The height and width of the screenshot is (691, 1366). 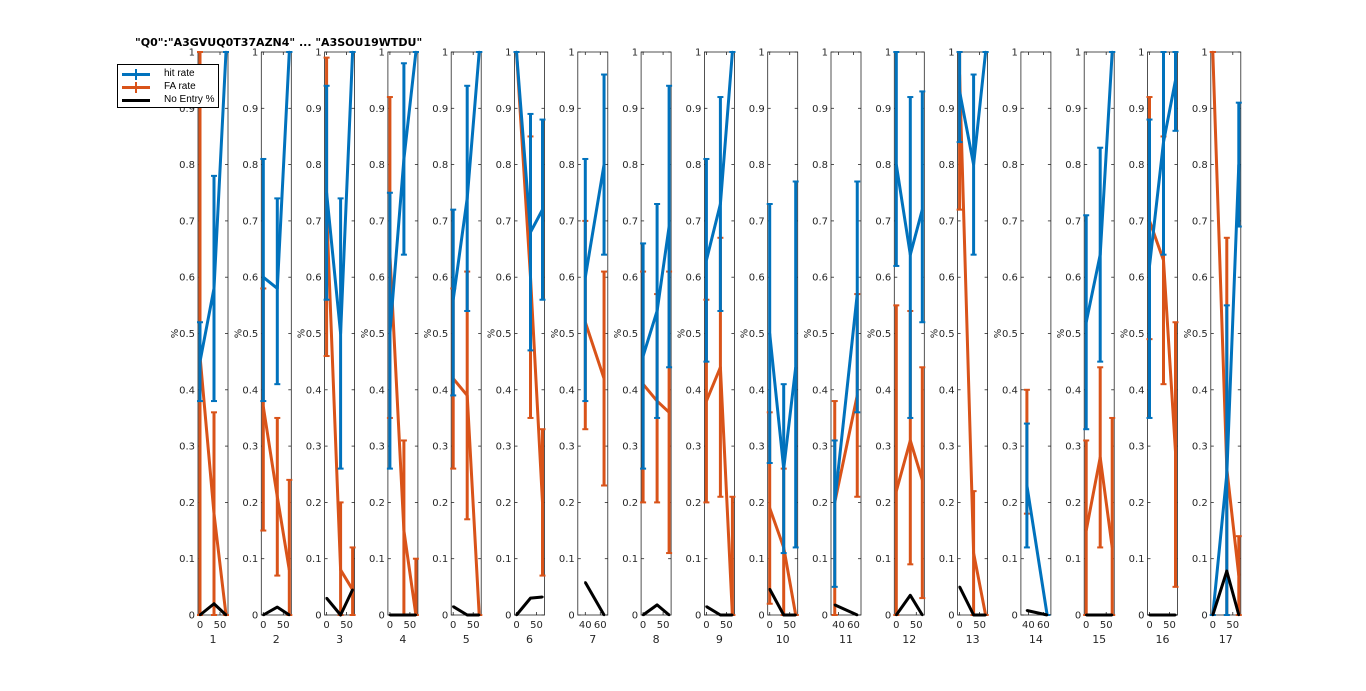 I want to click on x-tick-label: 60, so click(x=853, y=625).